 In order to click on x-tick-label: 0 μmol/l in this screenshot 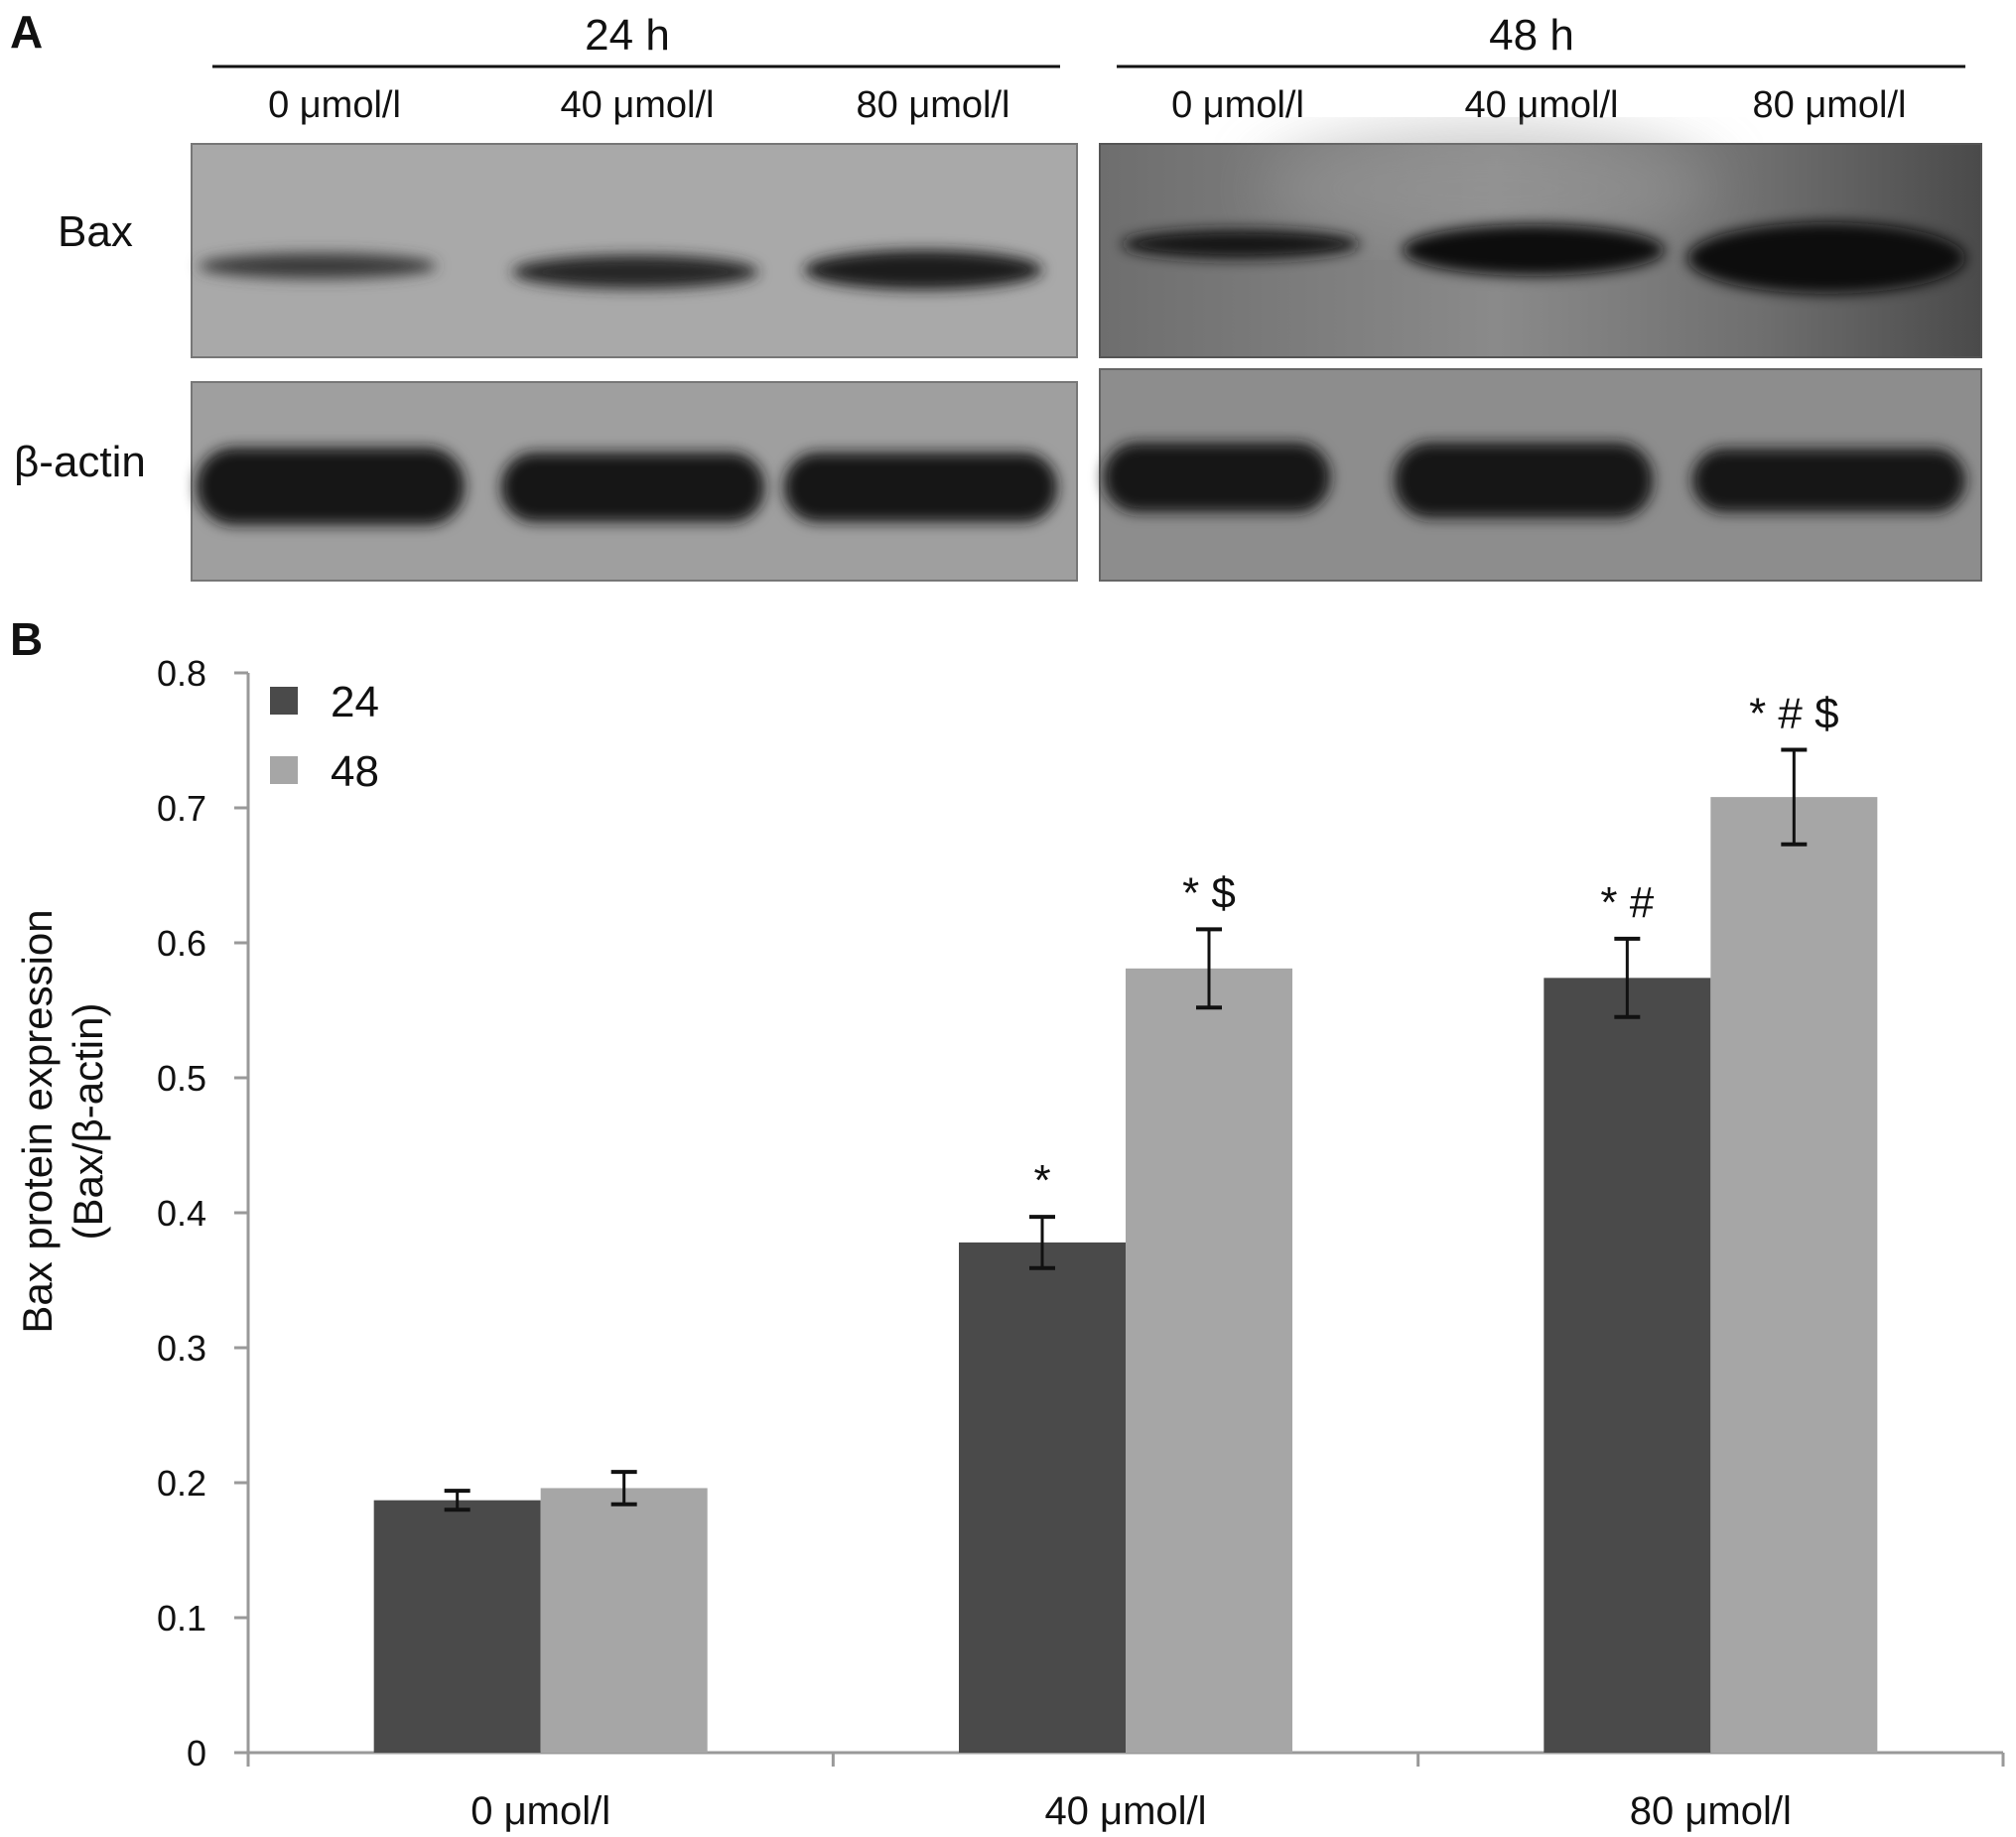, I will do `click(540, 1811)`.